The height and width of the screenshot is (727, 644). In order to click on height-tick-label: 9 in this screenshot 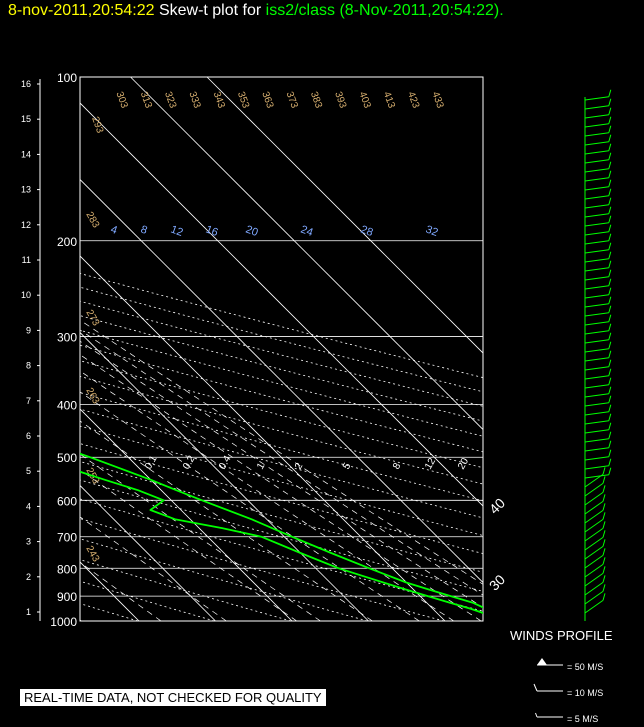, I will do `click(28, 330)`.